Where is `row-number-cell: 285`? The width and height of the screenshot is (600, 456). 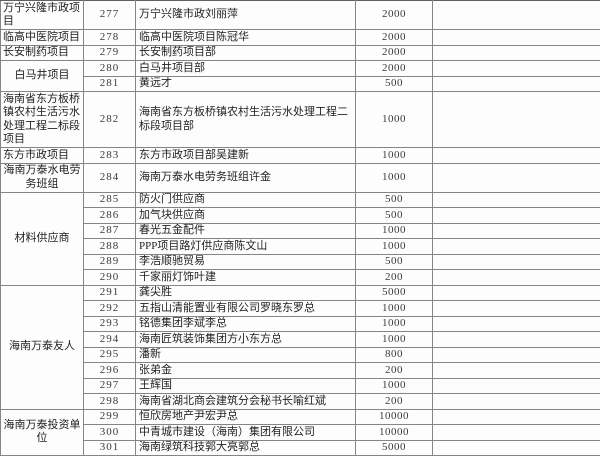
row-number-cell: 285 is located at coordinates (110, 200).